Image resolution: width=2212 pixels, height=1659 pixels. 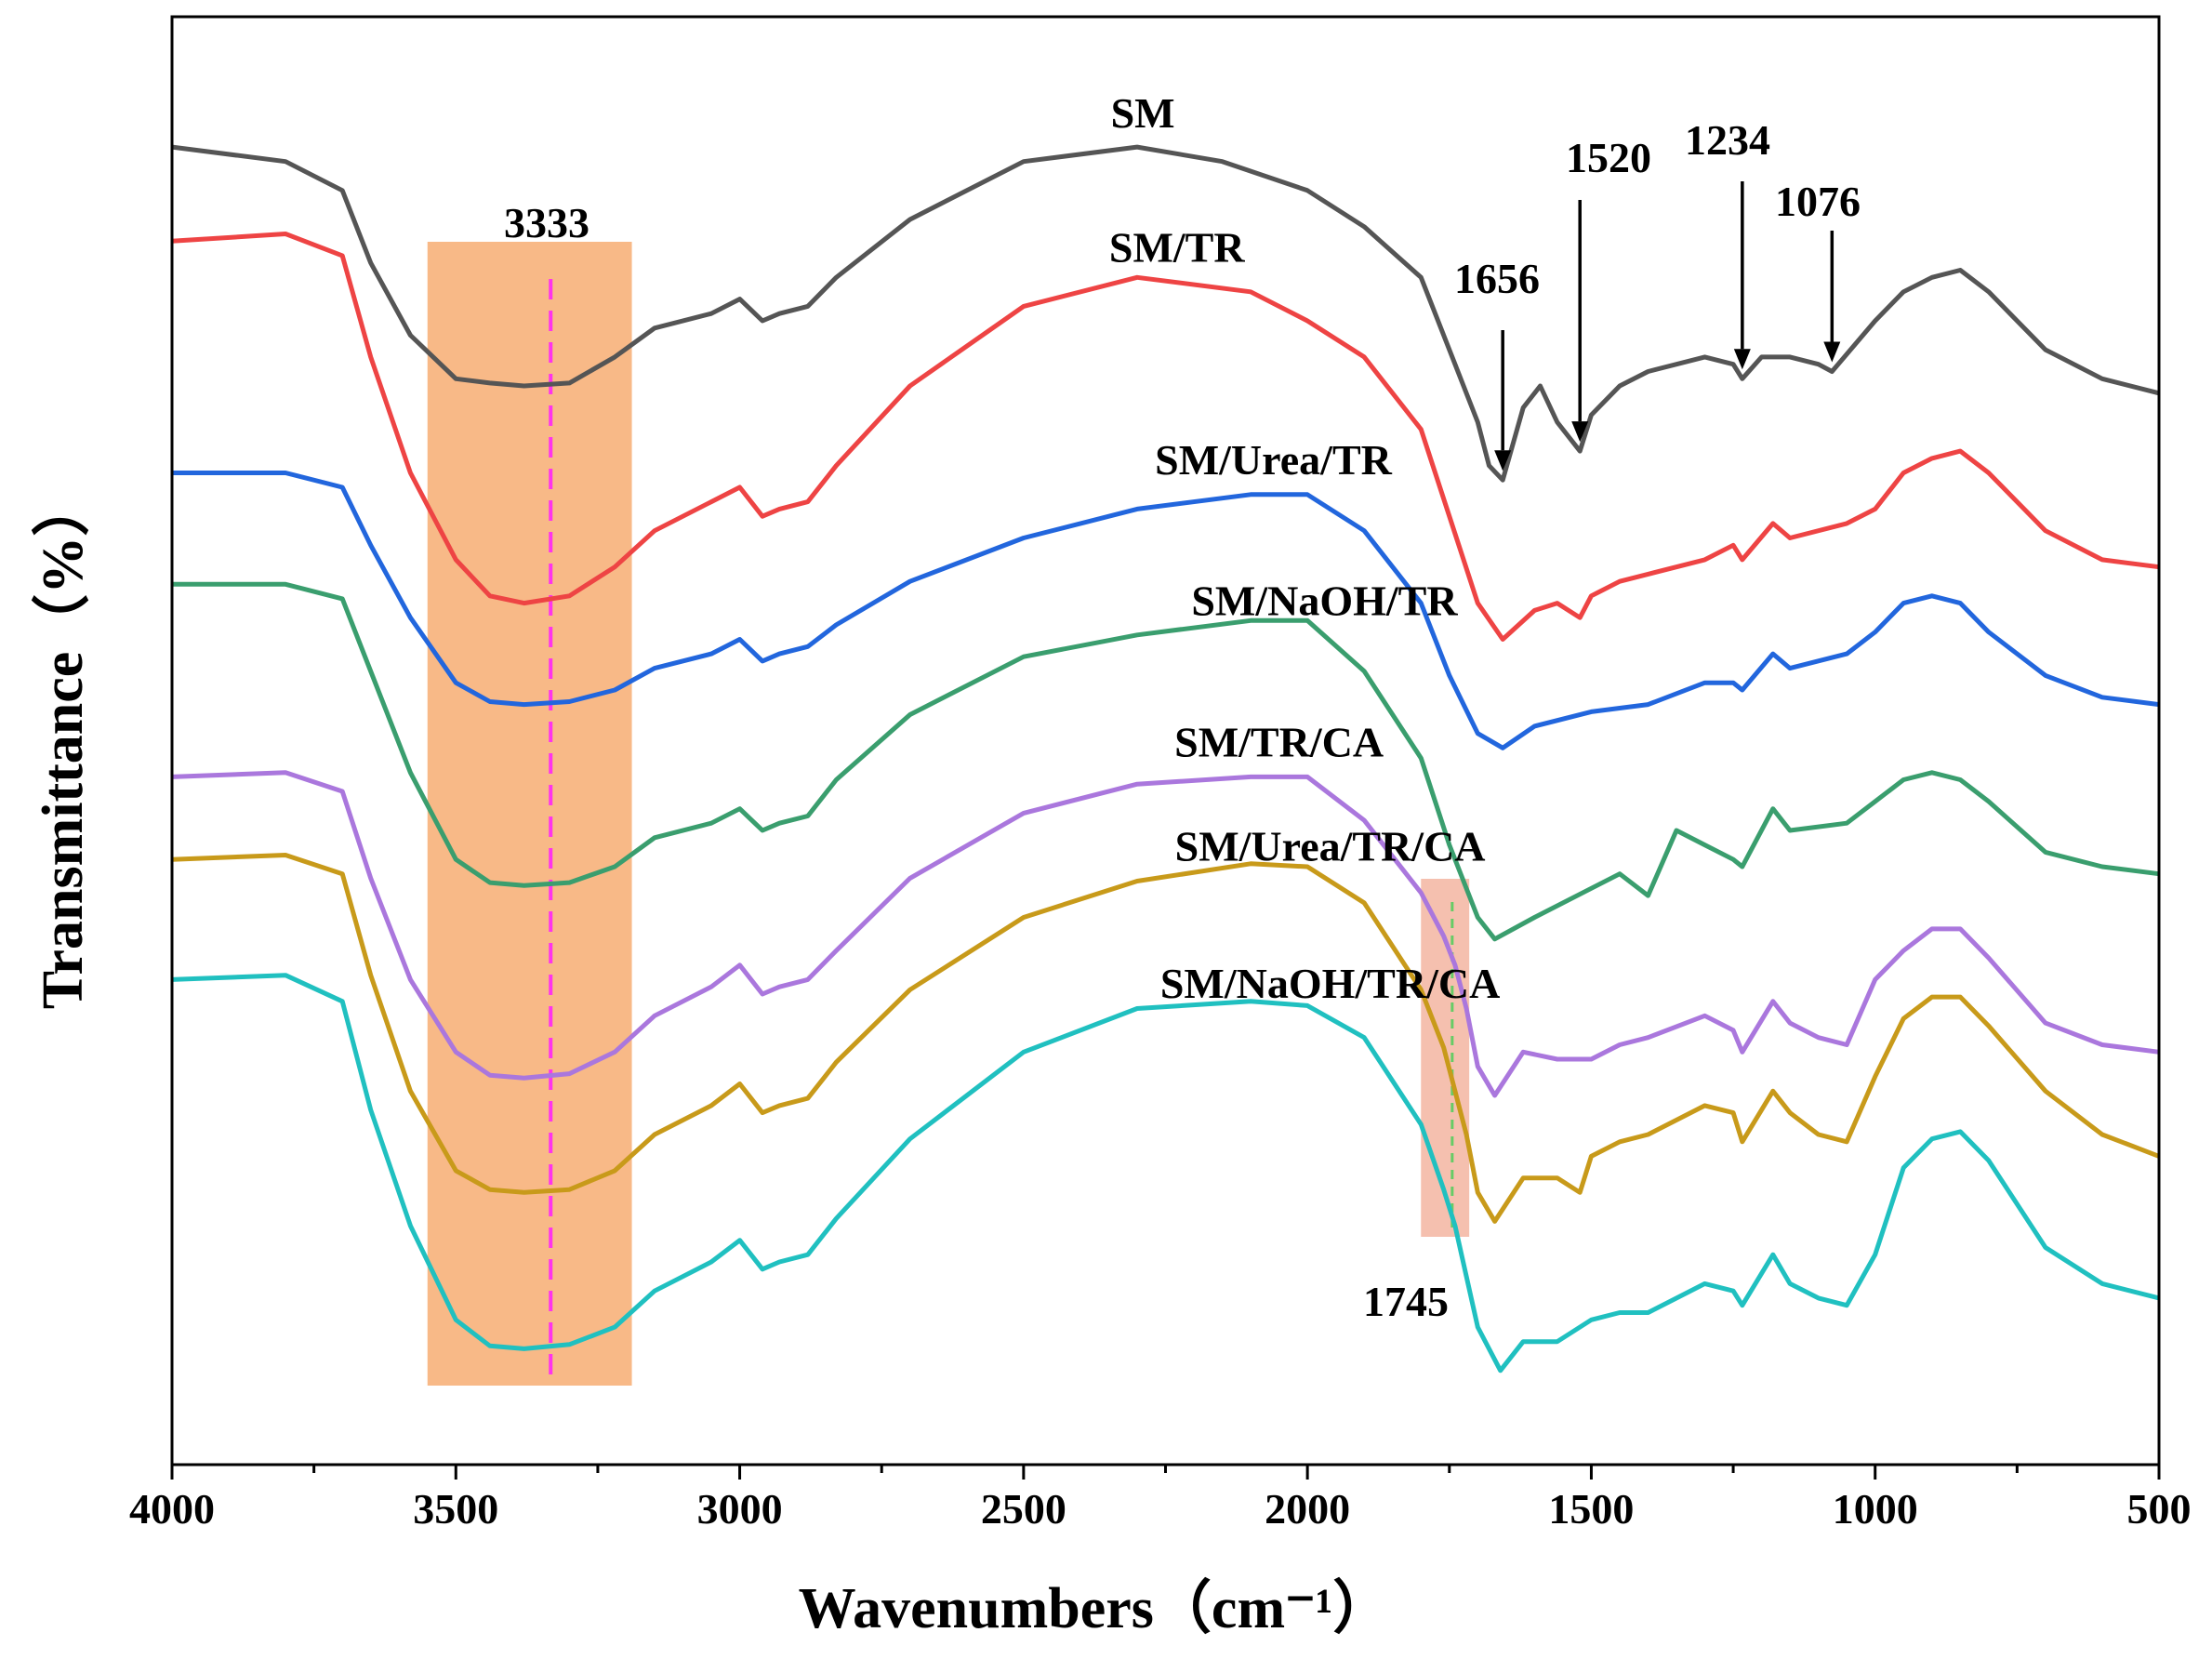 I want to click on y-axis-title: Transmittance（%）, so click(x=62, y=744).